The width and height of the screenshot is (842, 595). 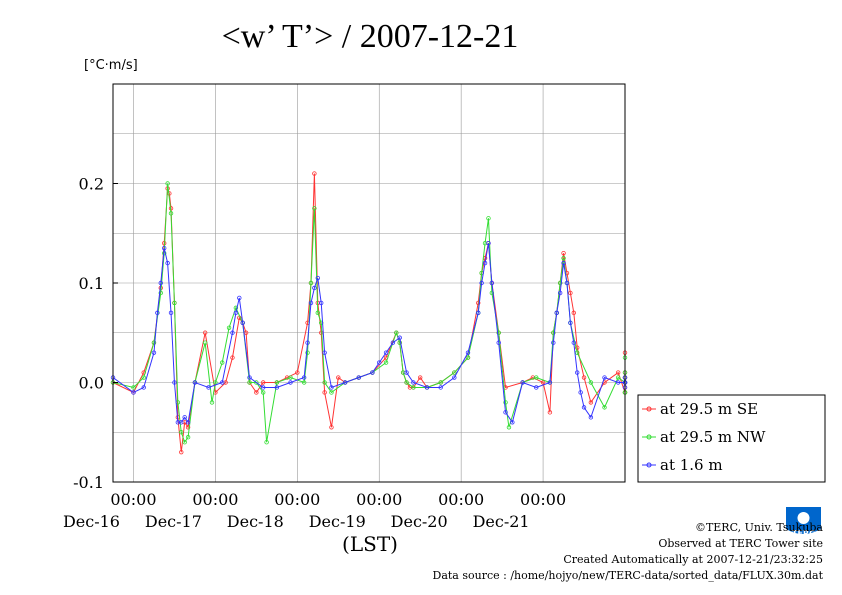 I want to click on x-tick-date: Dec-18, so click(x=255, y=521).